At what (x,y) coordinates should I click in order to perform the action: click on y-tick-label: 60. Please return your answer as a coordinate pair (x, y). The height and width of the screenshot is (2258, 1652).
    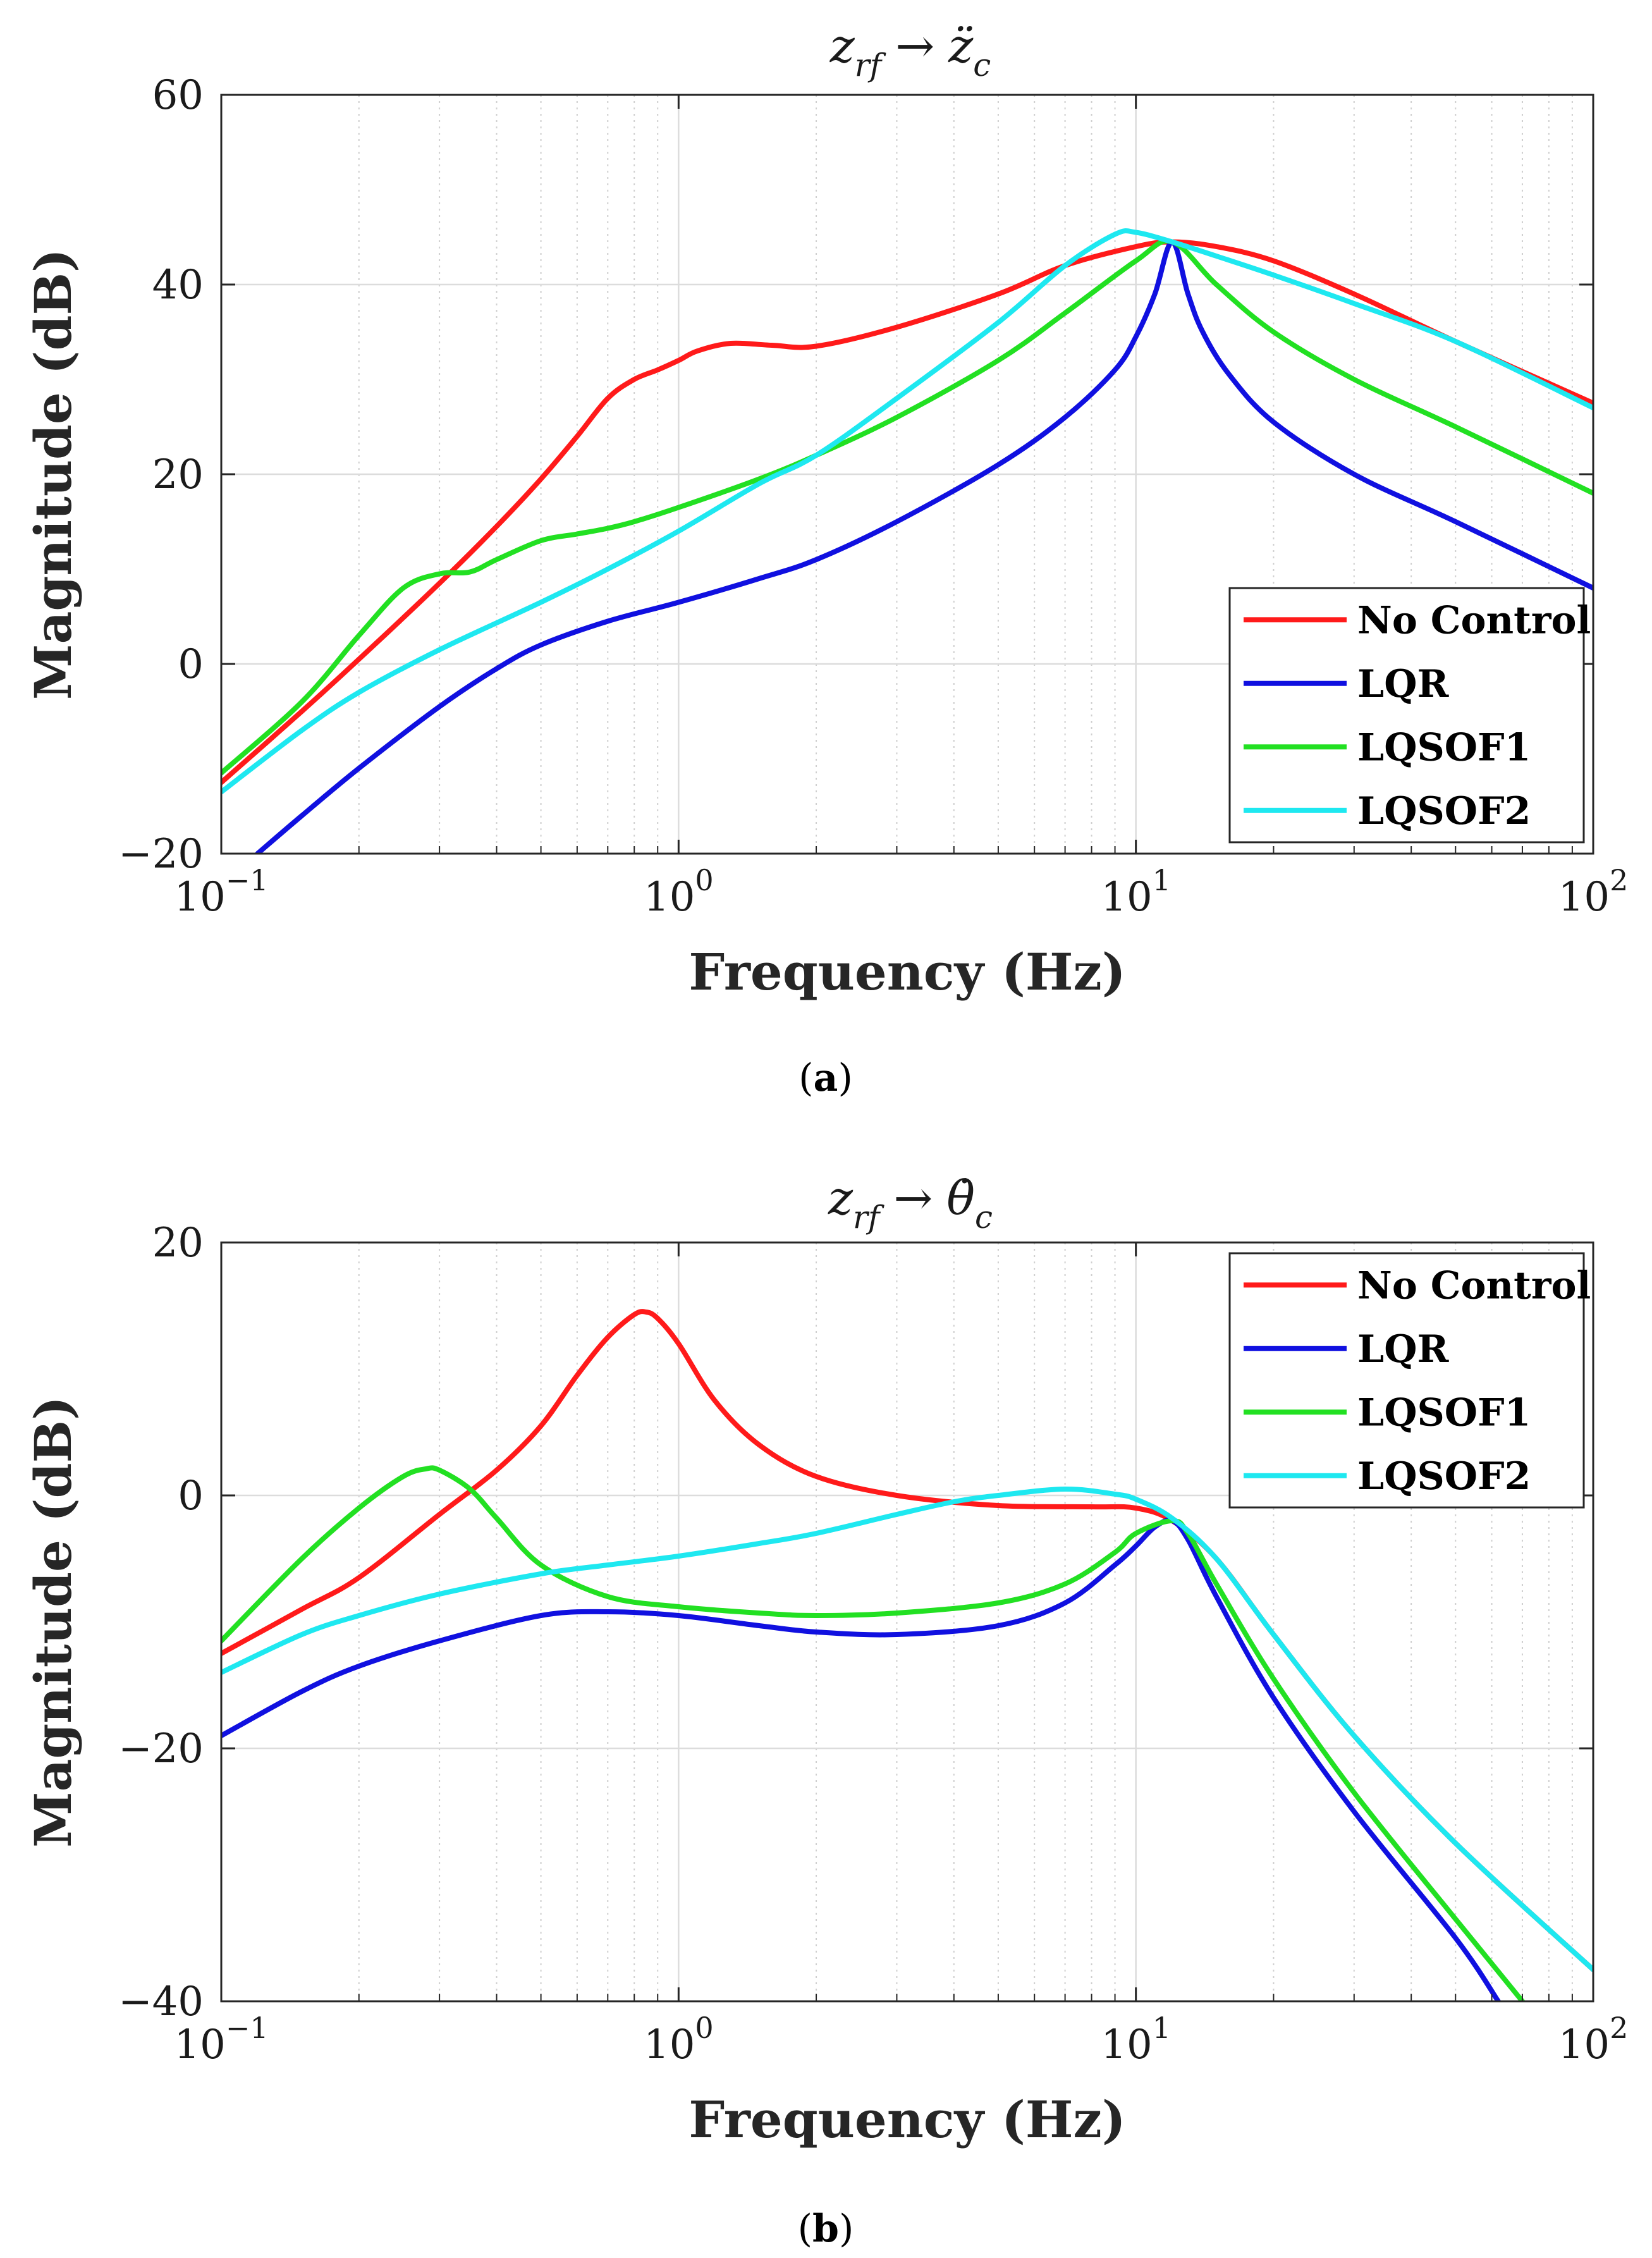
    Looking at the image, I should click on (178, 95).